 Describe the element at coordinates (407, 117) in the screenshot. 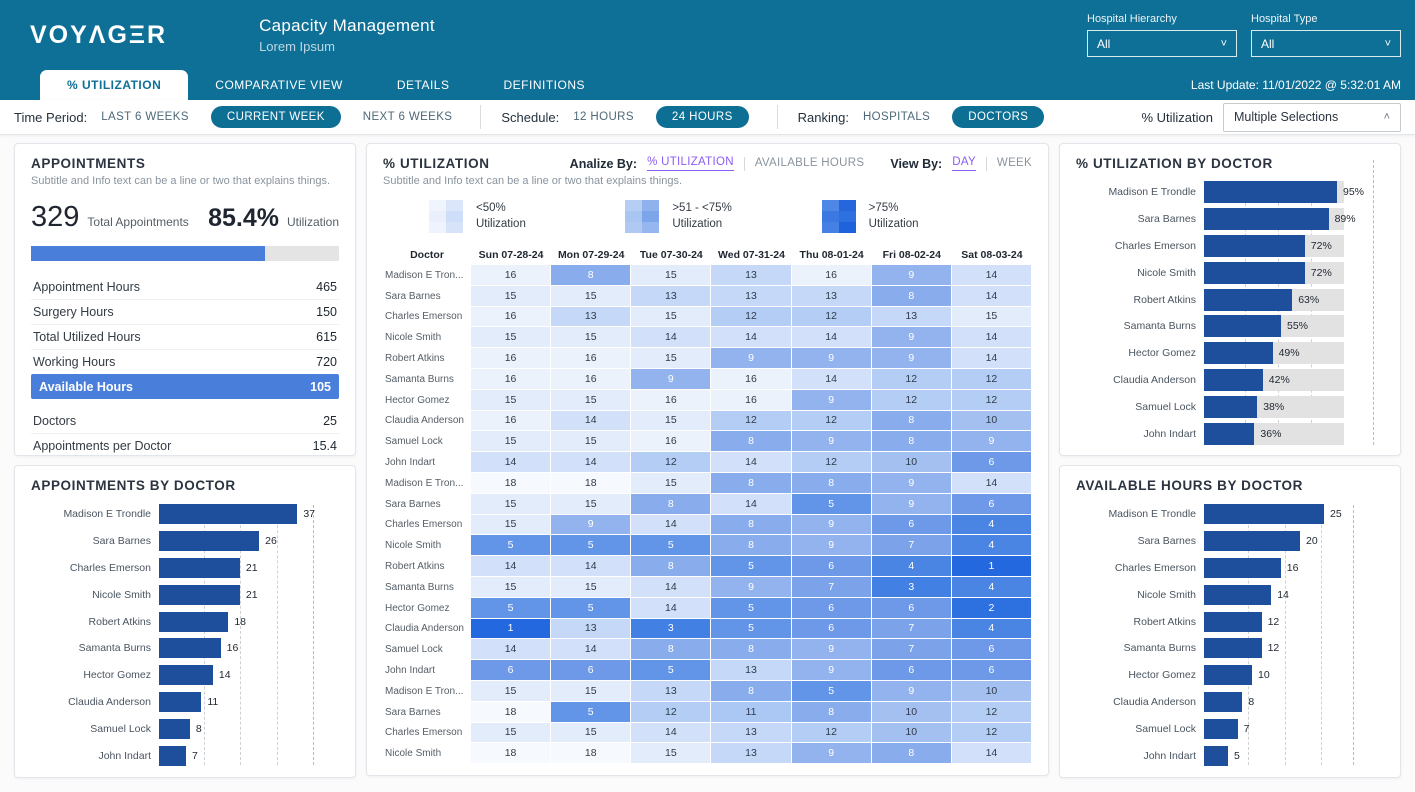

I see `option-next-6-weeks: NEXT 6 WEEKS` at that location.